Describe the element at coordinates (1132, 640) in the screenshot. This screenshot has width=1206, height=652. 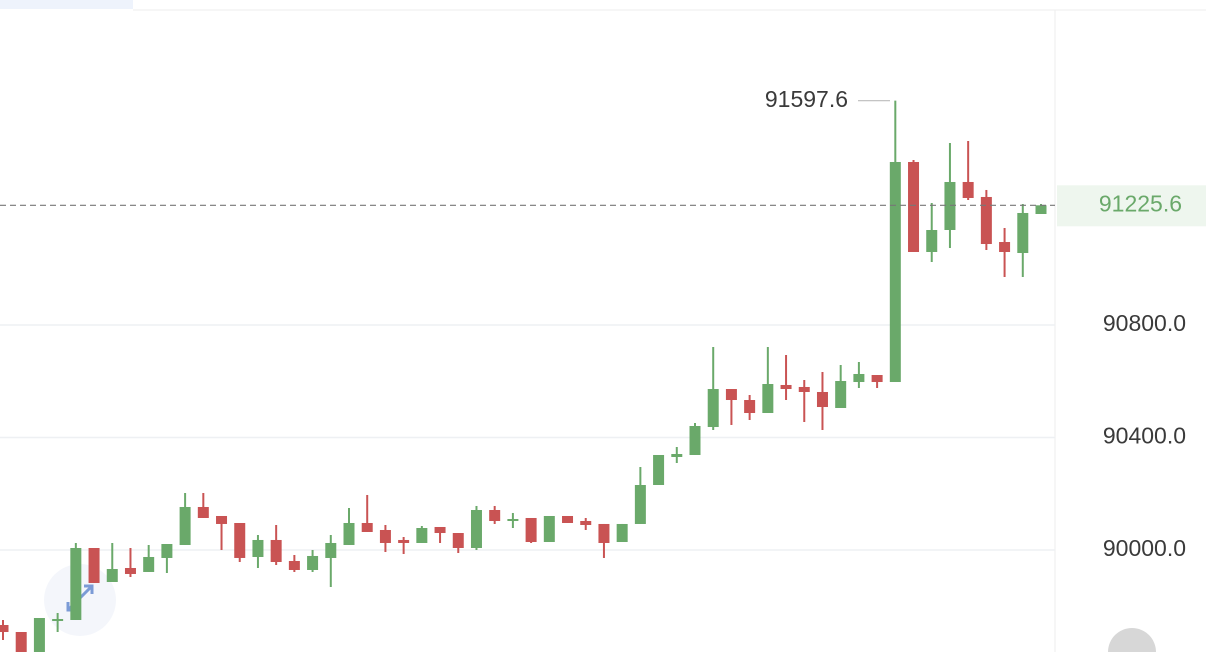
I see `scroll-button` at that location.